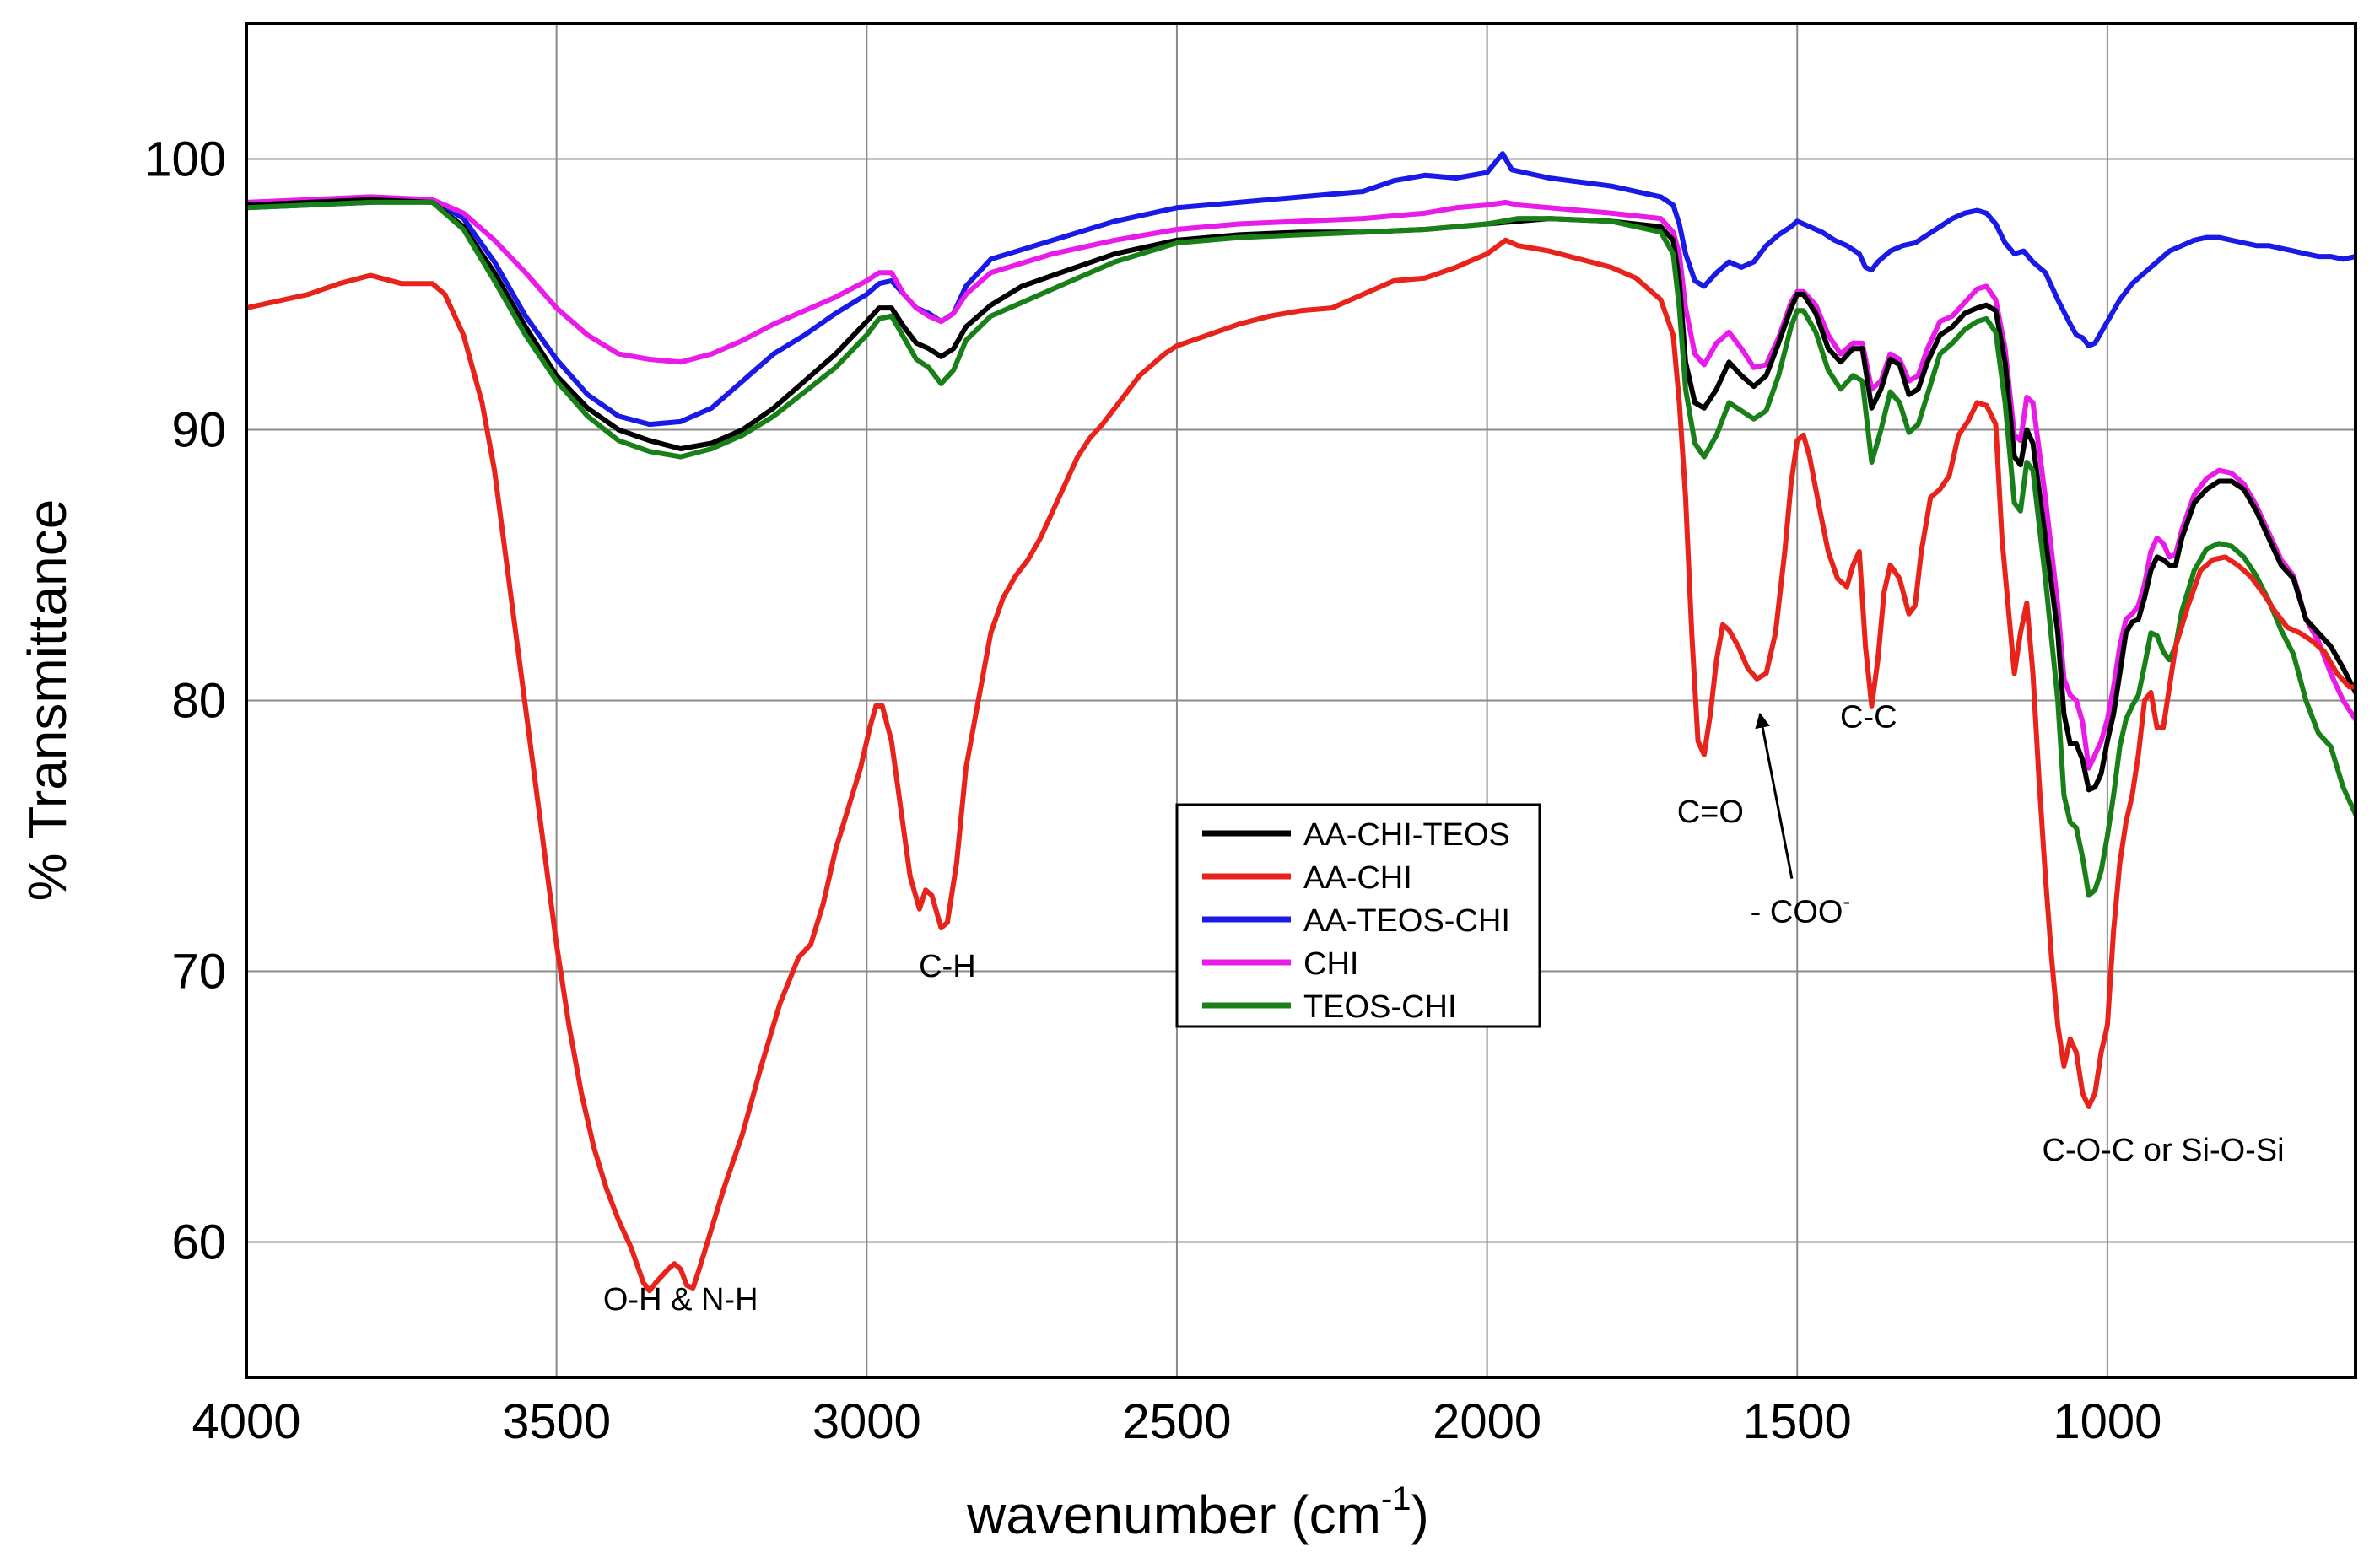 Image resolution: width=2380 pixels, height=1568 pixels. I want to click on x-axis-title-sup: -1, so click(1396, 1498).